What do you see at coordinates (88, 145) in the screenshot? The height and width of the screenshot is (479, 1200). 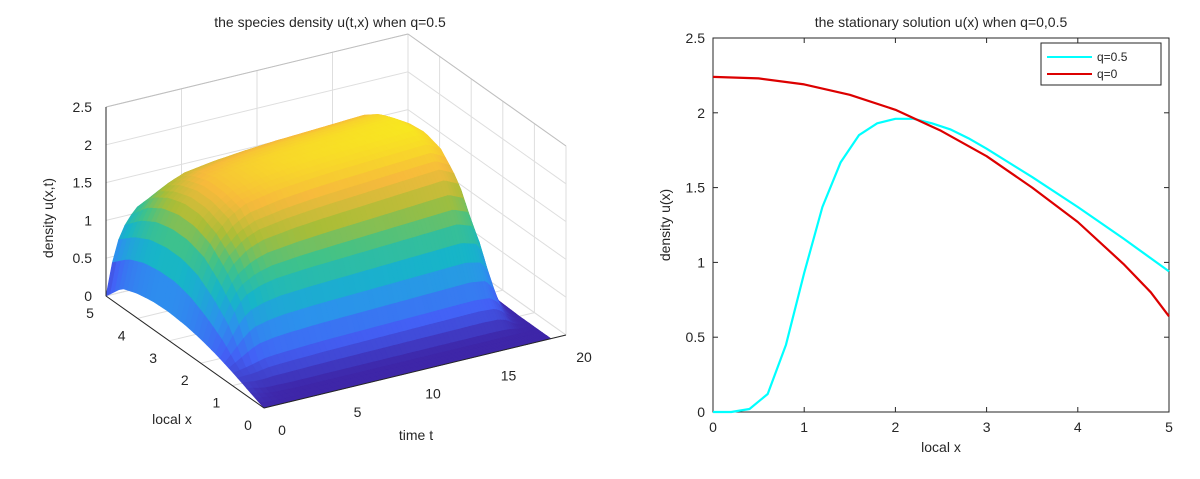 I see `surface-z-tick-label: 2` at bounding box center [88, 145].